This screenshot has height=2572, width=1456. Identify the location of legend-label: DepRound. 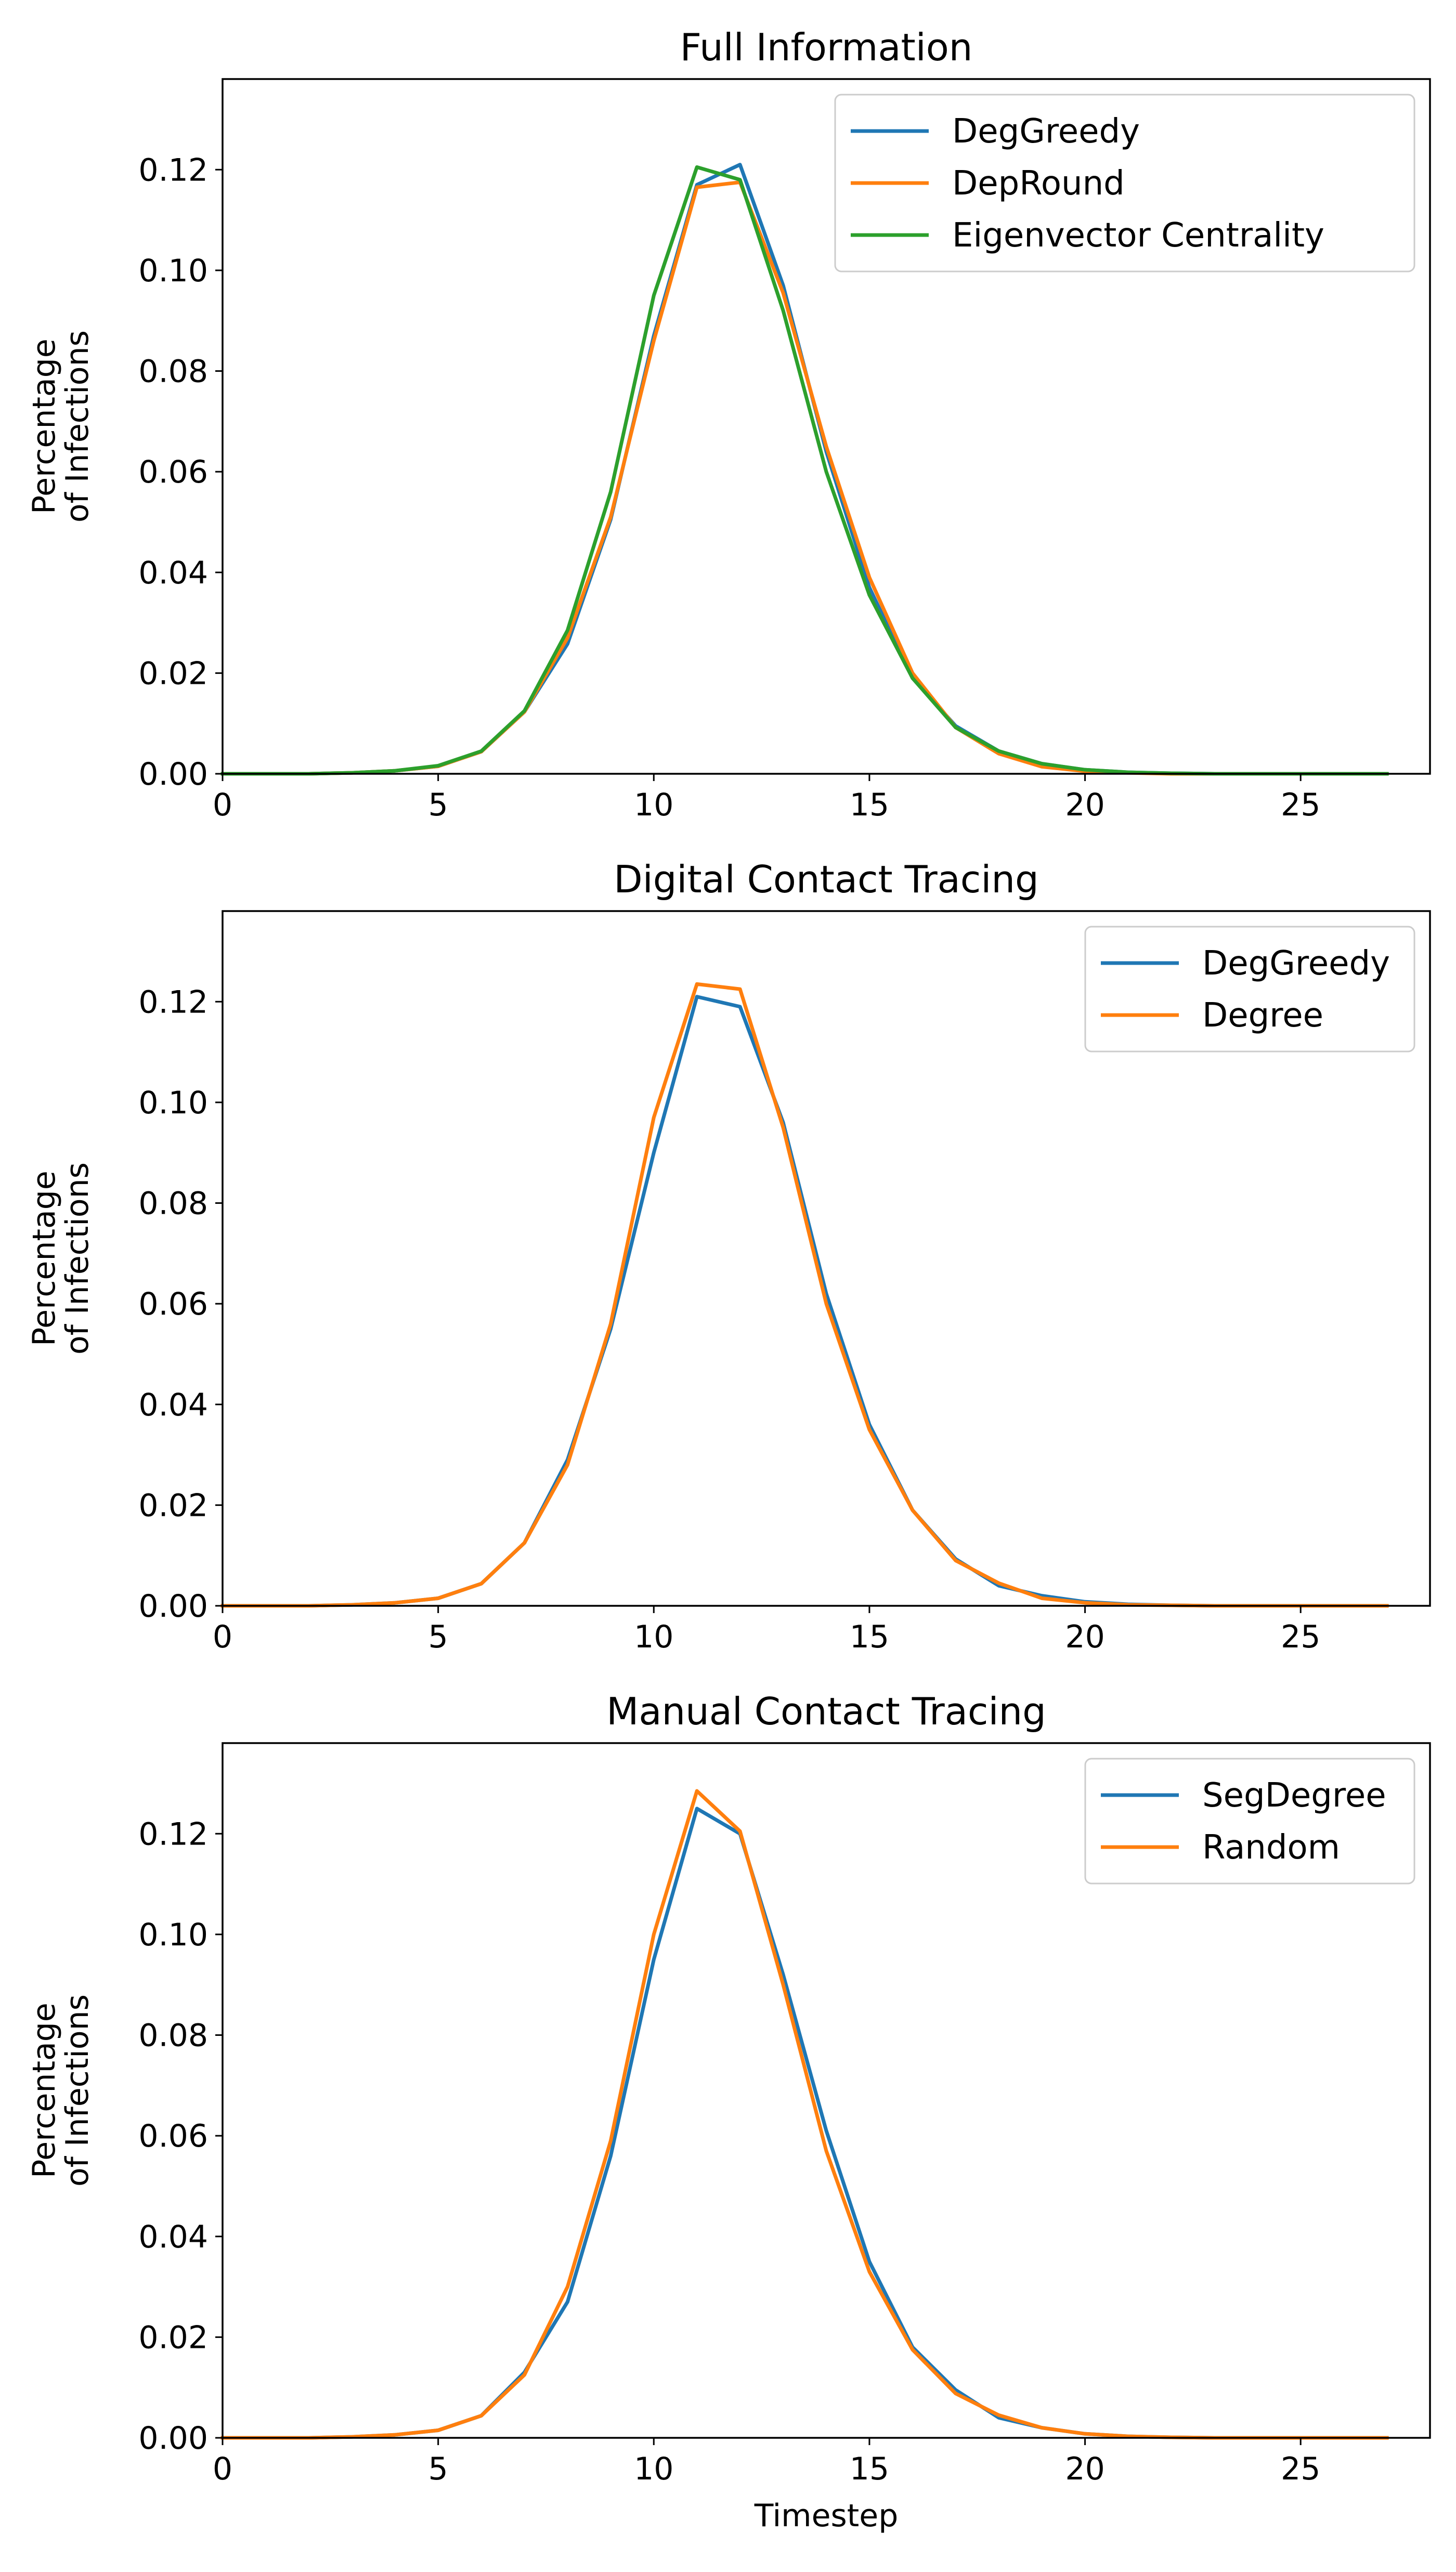
(1038, 183).